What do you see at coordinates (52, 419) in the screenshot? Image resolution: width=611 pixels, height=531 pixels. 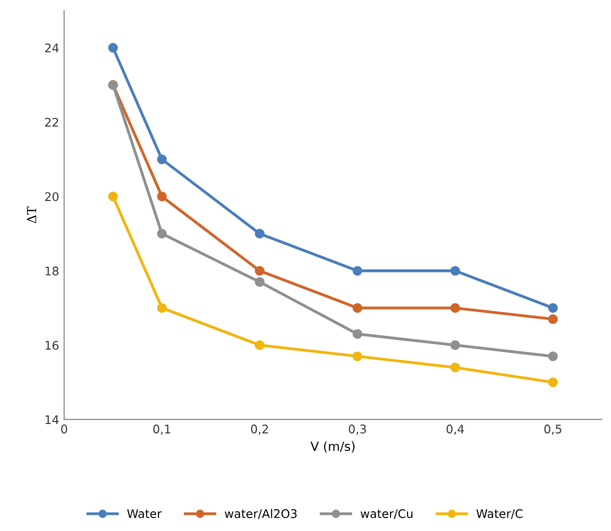 I see `y-tick-label: 14` at bounding box center [52, 419].